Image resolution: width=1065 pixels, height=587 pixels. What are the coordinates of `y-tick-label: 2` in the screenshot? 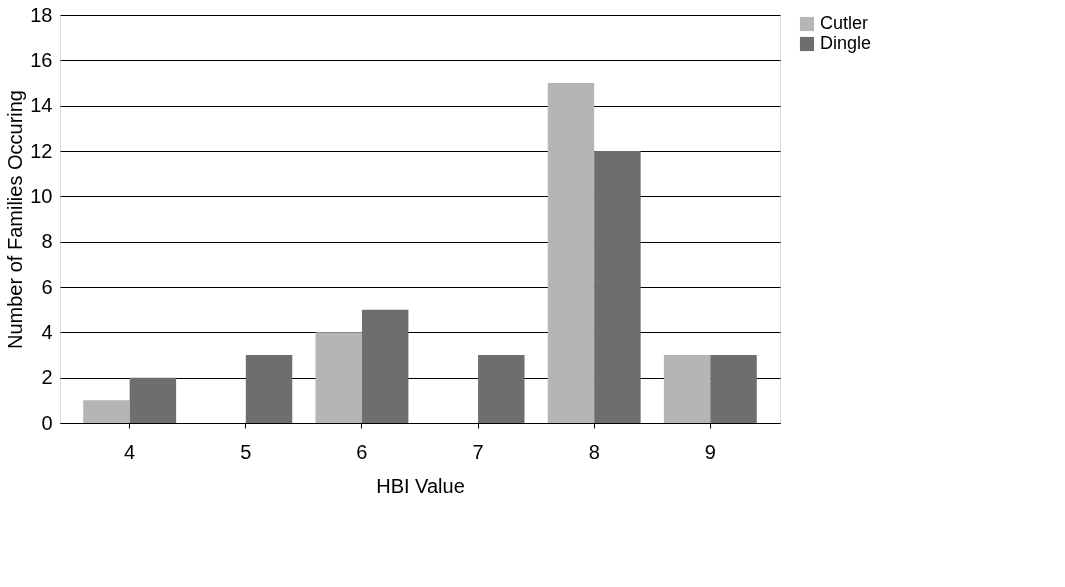 It's located at (47, 377).